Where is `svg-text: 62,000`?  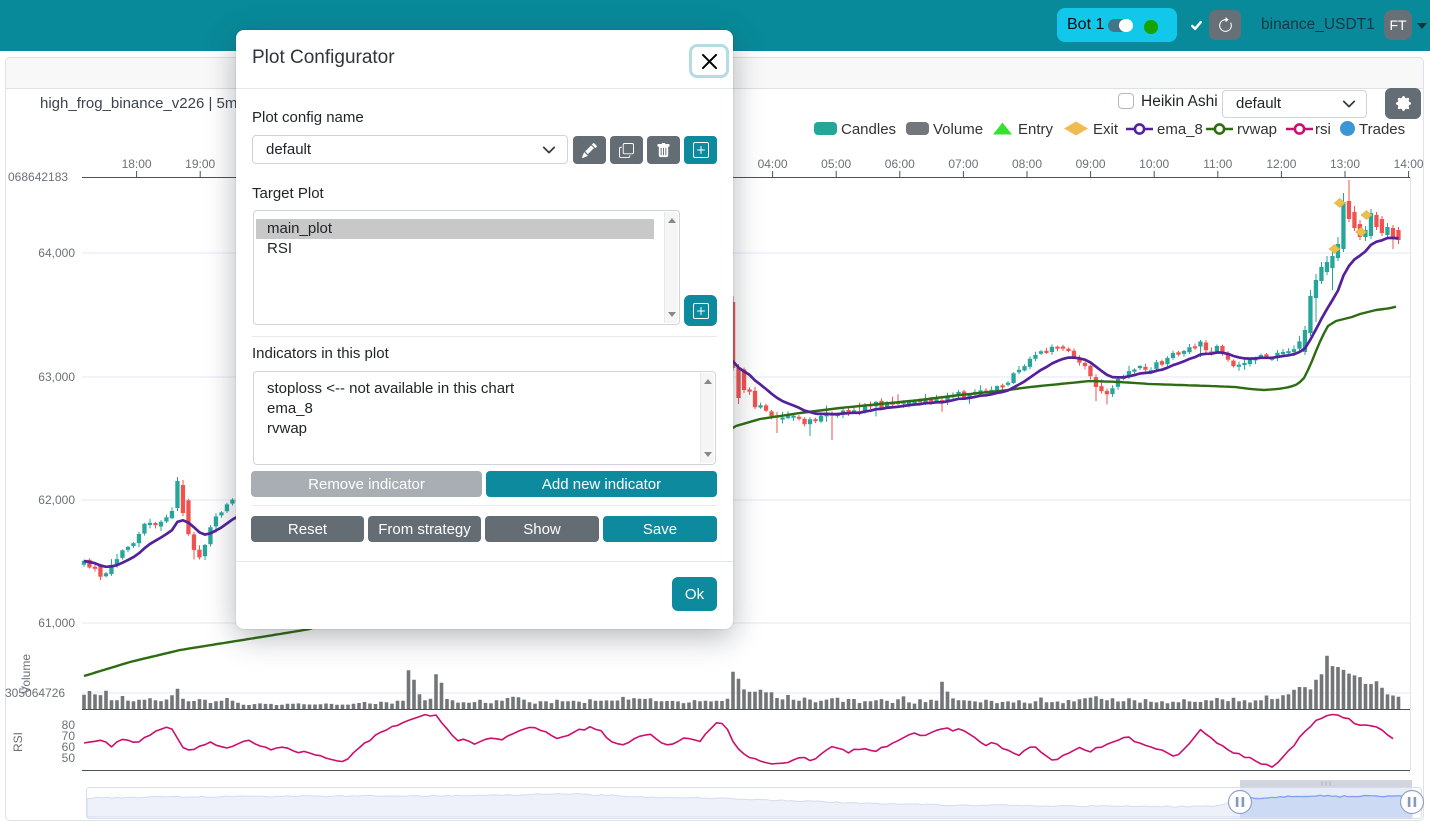
svg-text: 62,000 is located at coordinates (56, 500).